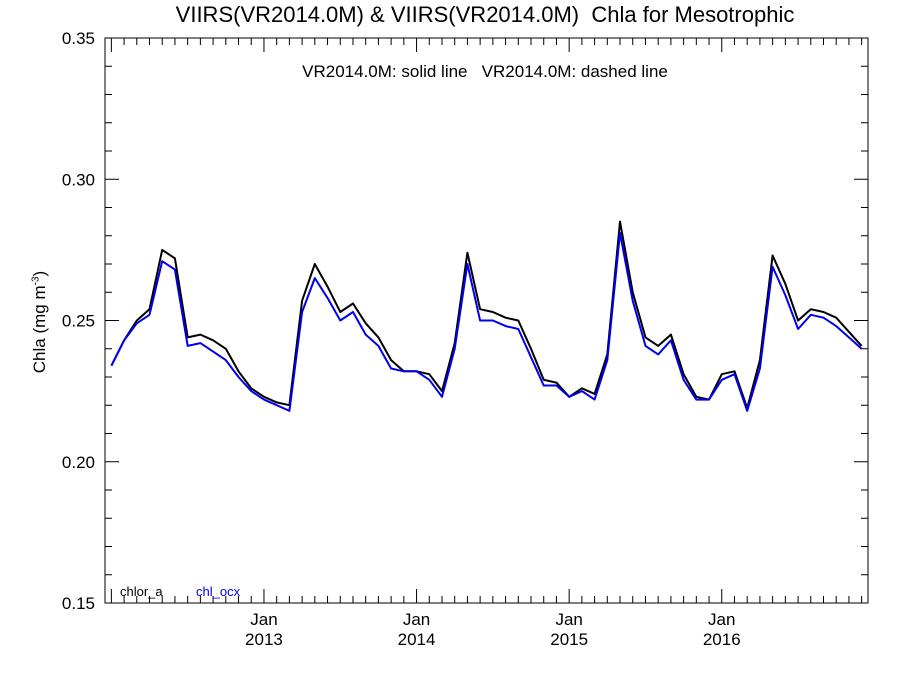 Image resolution: width=900 pixels, height=675 pixels. What do you see at coordinates (722, 639) in the screenshot?
I see `x-tick-label: 2016` at bounding box center [722, 639].